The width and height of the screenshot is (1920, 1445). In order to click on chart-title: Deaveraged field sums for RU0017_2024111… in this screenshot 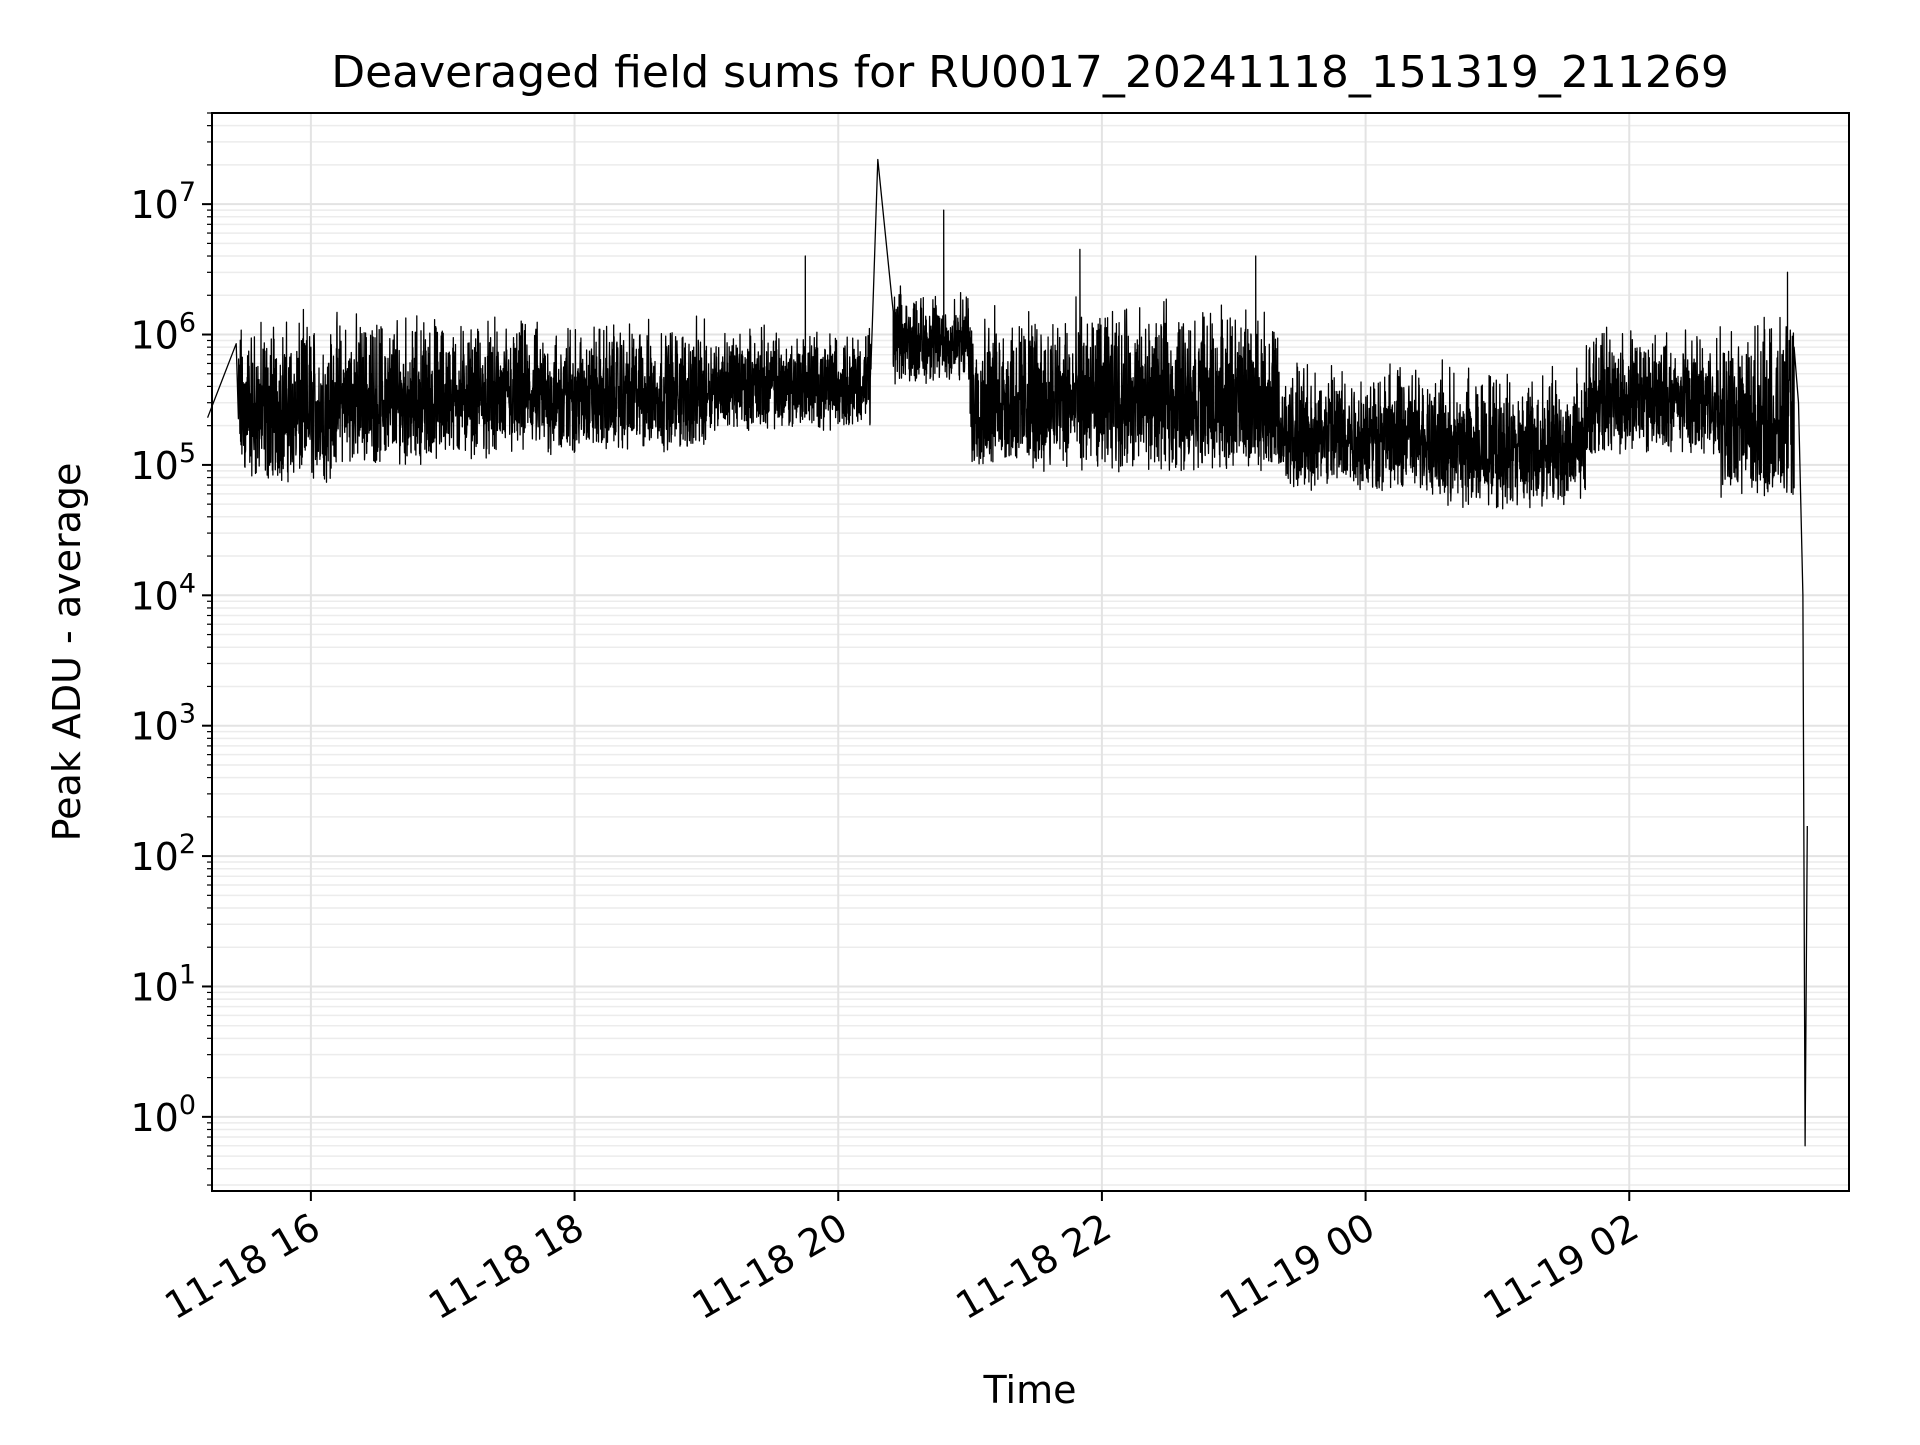, I will do `click(1030, 72)`.